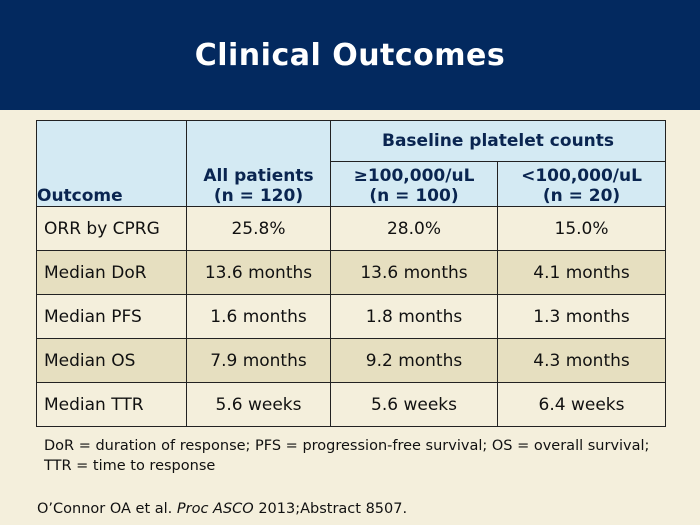 The image size is (700, 525). Describe the element at coordinates (258, 196) in the screenshot. I see `all-patients-n: (n = 120)` at that location.